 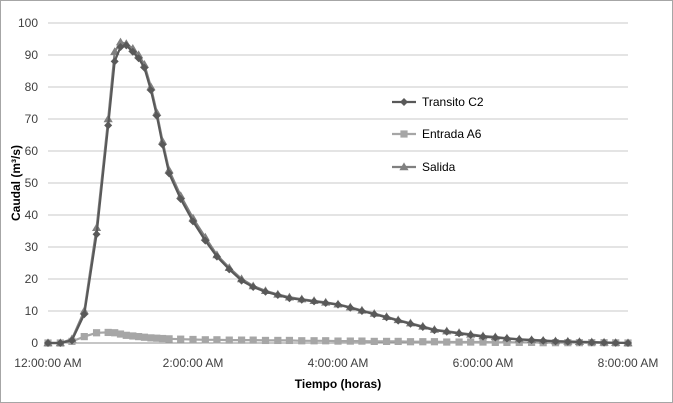 I want to click on y-axis-title: Caudal (m³/s), so click(x=16, y=183).